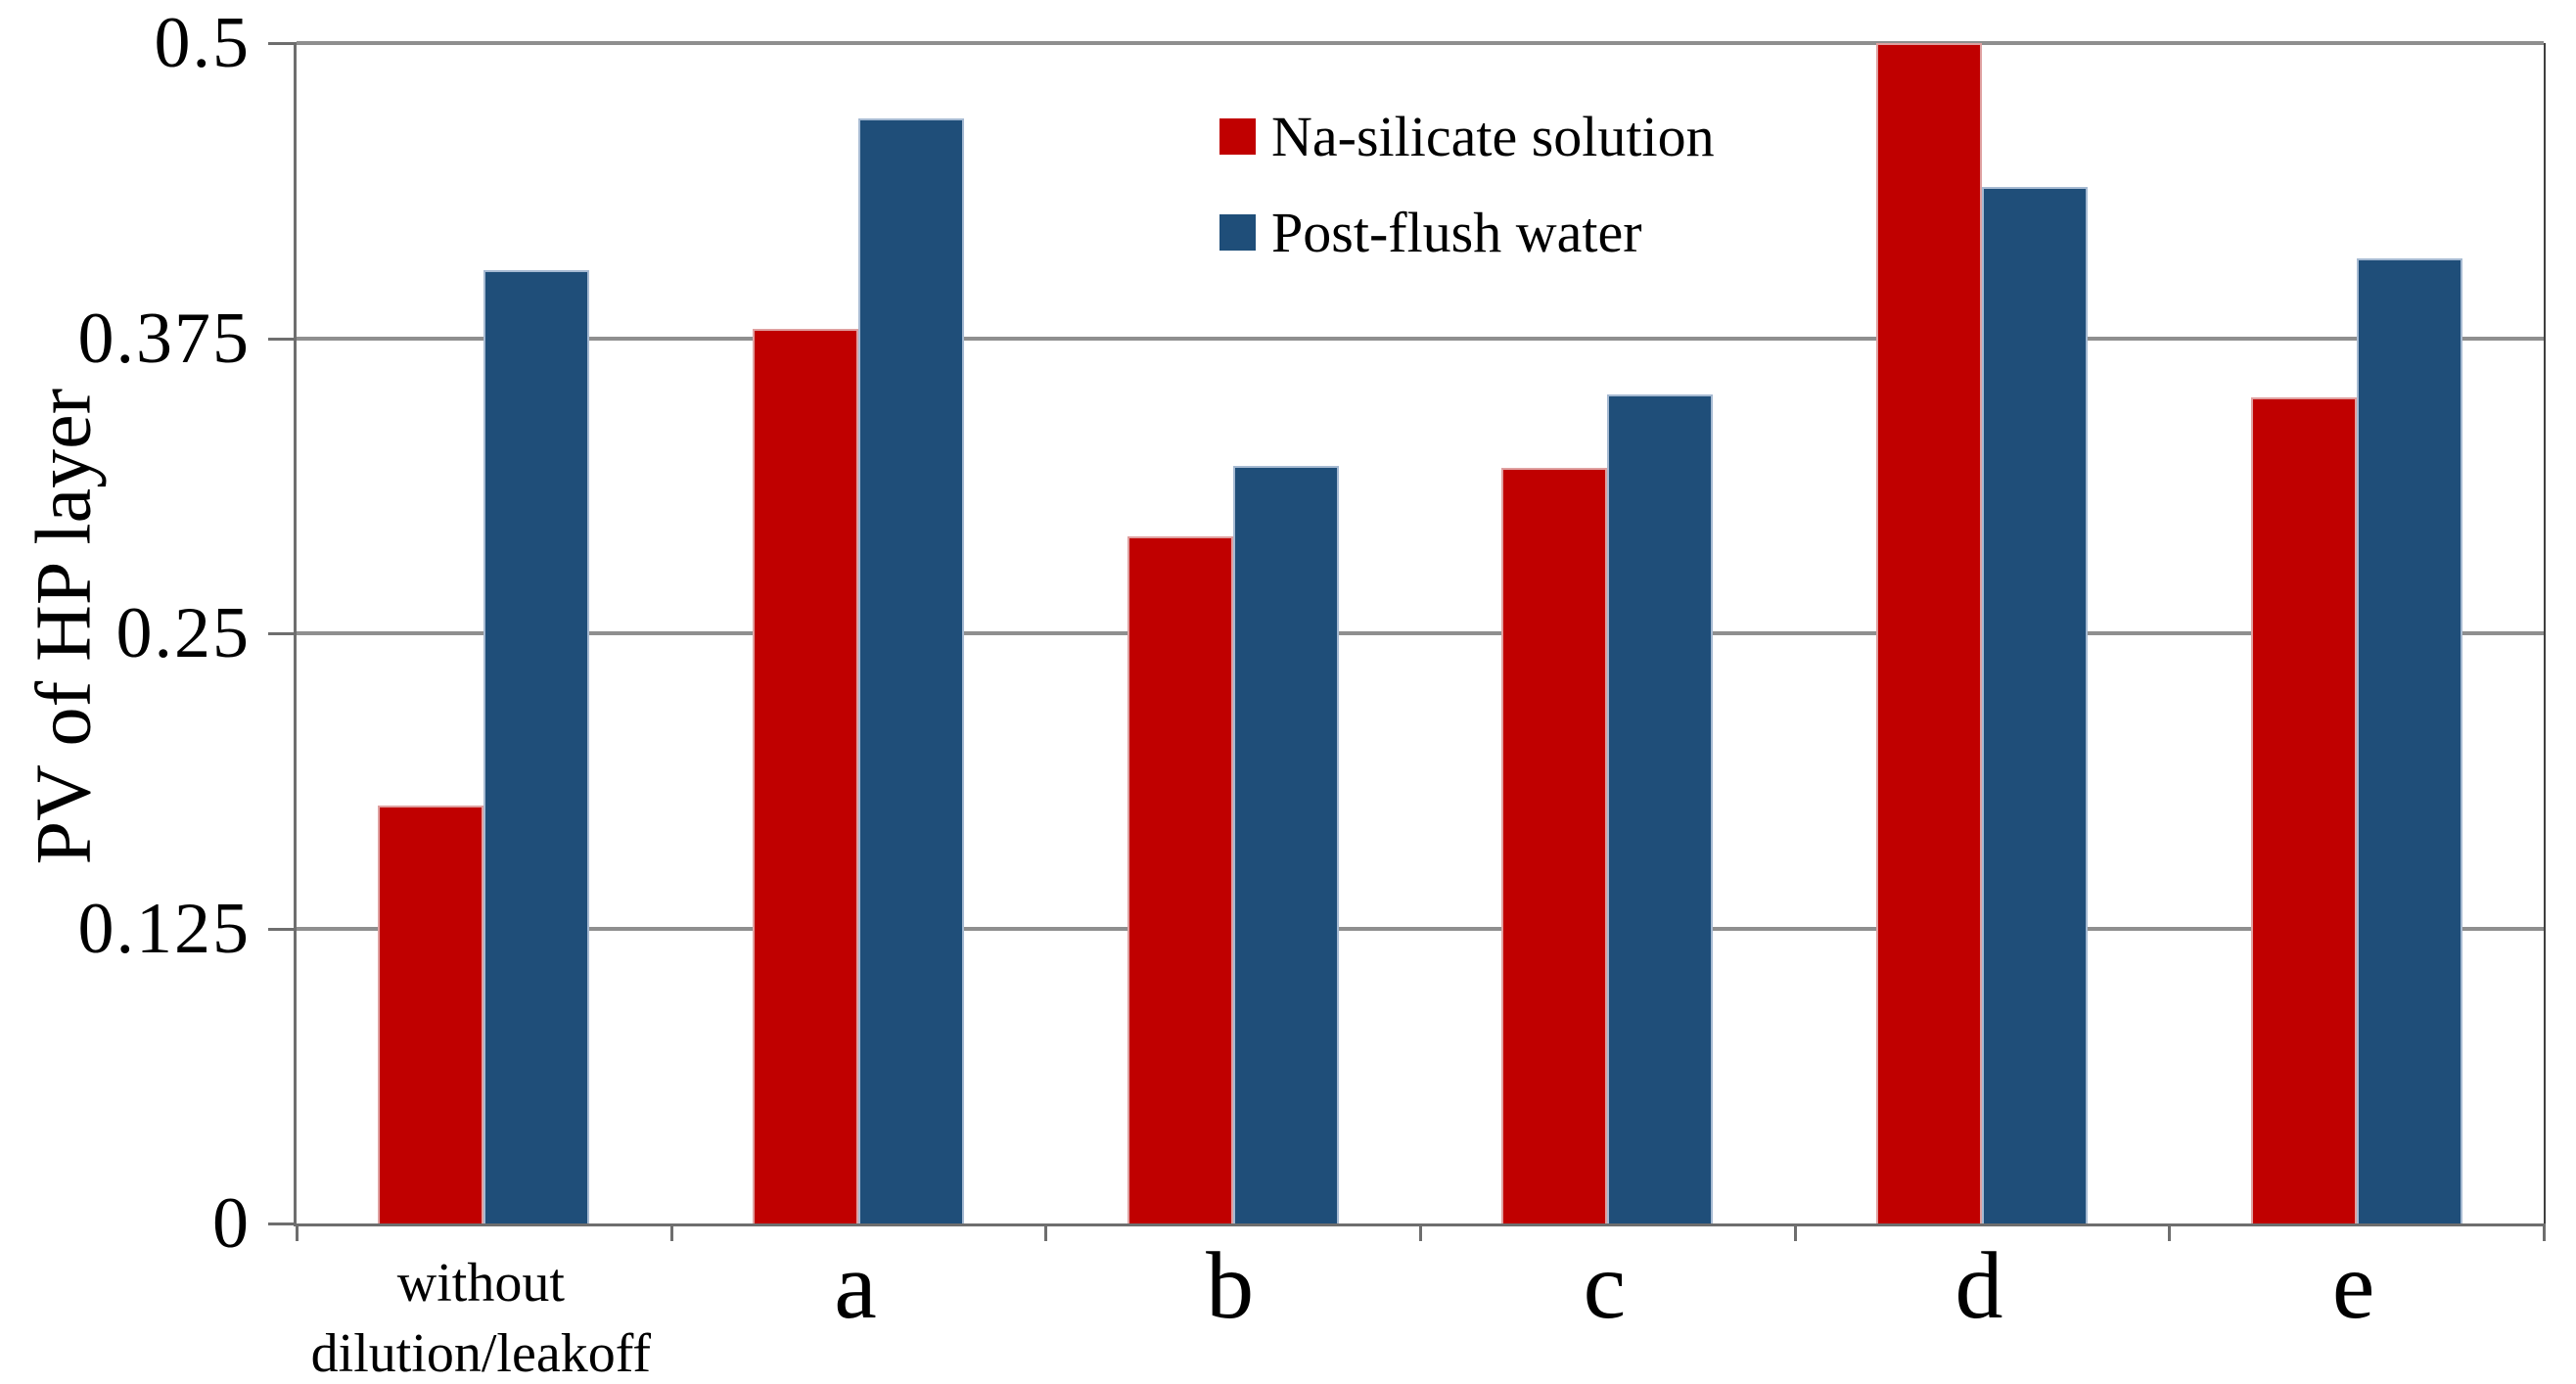  What do you see at coordinates (164, 338) in the screenshot?
I see `y-tick-label: 0.375` at bounding box center [164, 338].